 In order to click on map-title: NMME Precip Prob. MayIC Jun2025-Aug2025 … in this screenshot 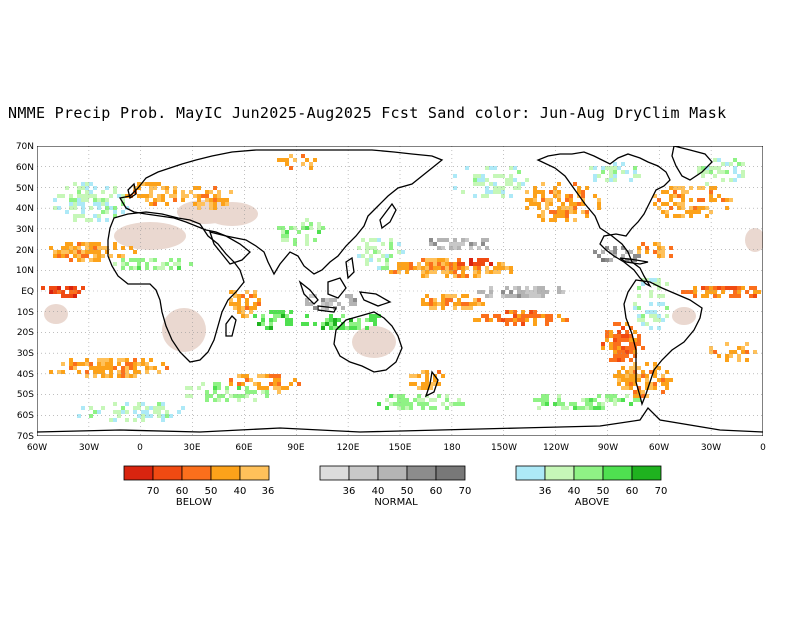, I will do `click(367, 113)`.